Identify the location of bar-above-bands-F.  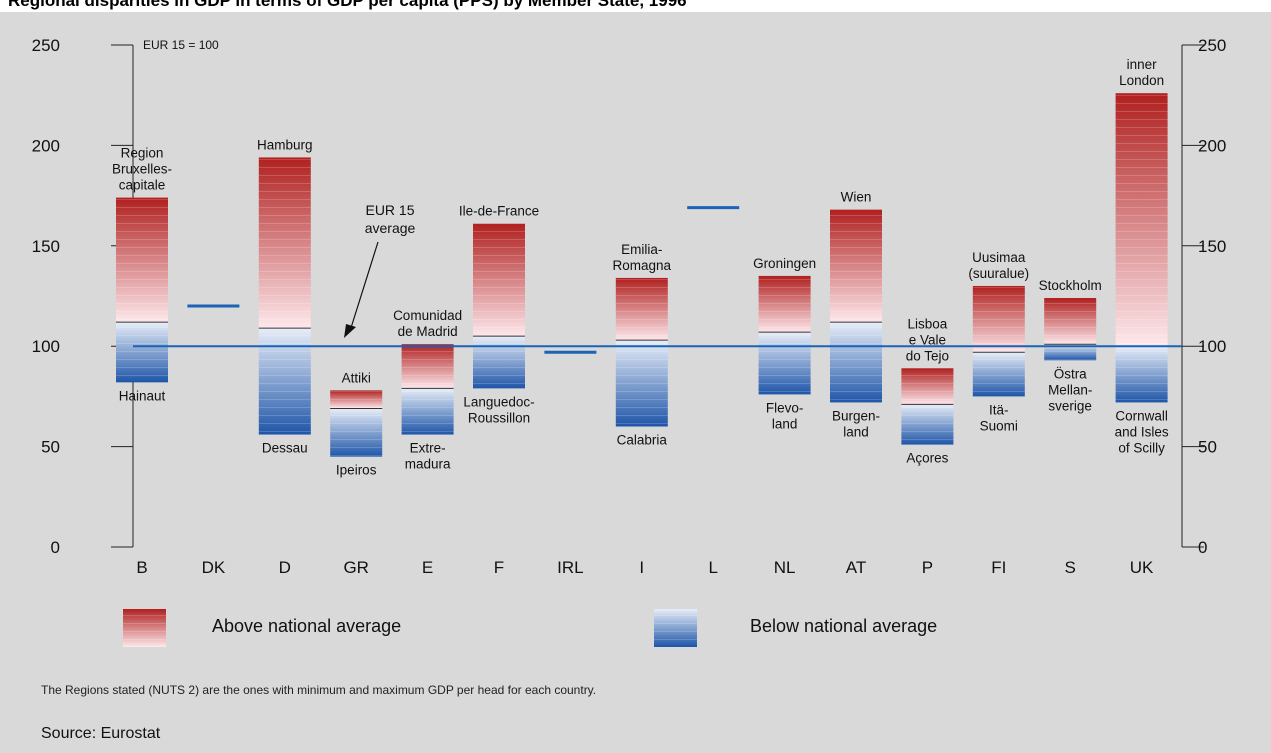
(499, 280).